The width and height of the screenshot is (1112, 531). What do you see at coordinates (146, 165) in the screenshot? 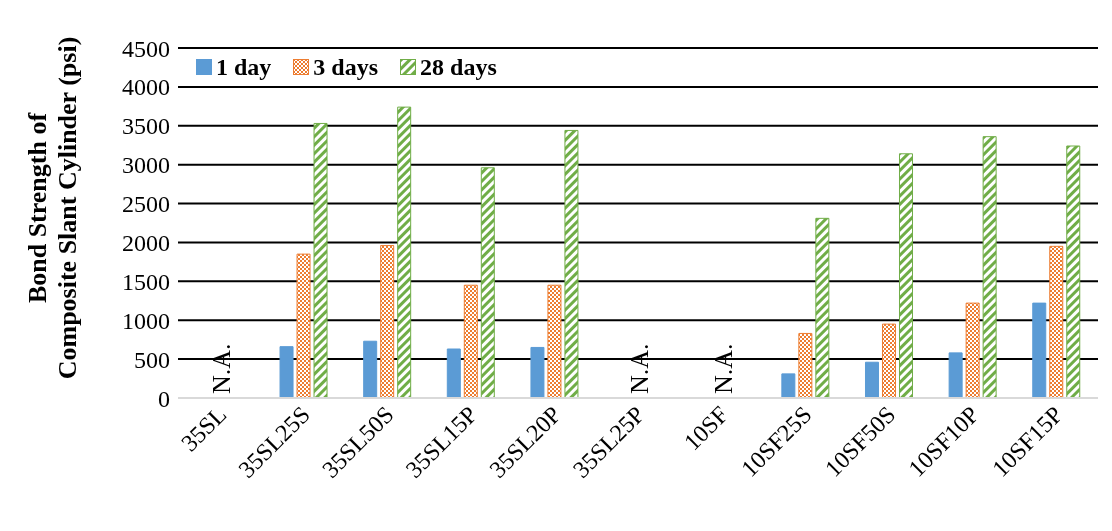
I see `y-tick-label: 3000` at bounding box center [146, 165].